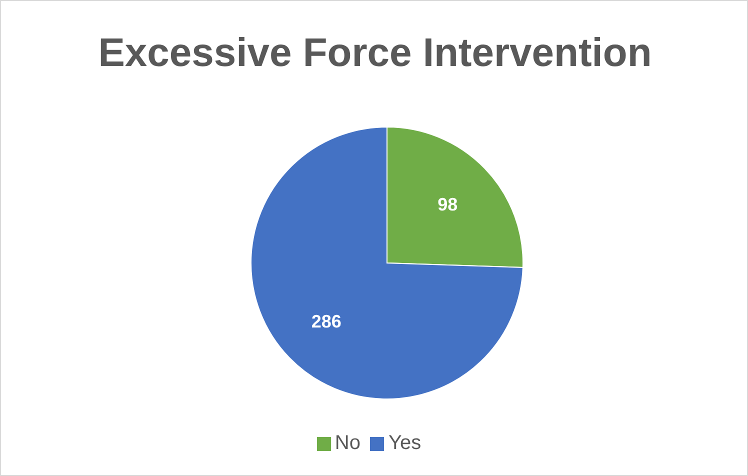 Image resolution: width=748 pixels, height=476 pixels. What do you see at coordinates (326, 322) in the screenshot?
I see `data-label: 286` at bounding box center [326, 322].